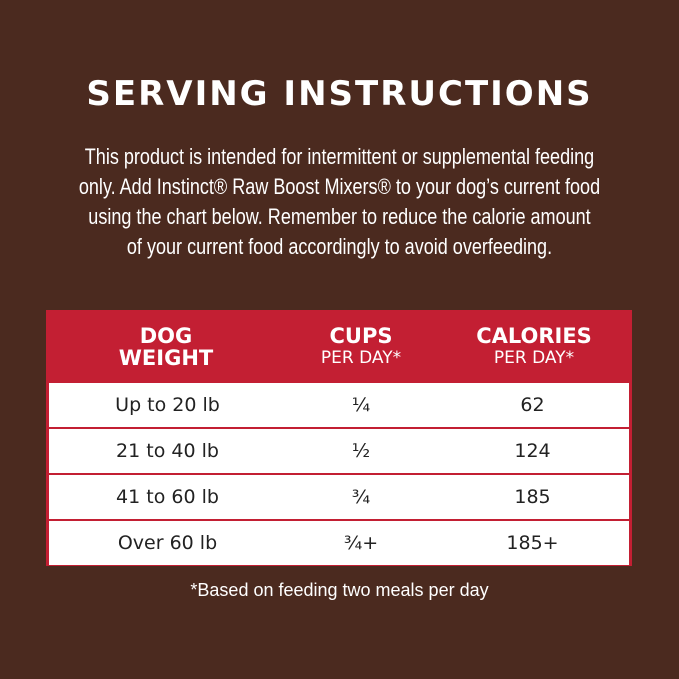 The image size is (679, 679). Describe the element at coordinates (339, 590) in the screenshot. I see `footnote: *Based on feeding two meals per day` at that location.